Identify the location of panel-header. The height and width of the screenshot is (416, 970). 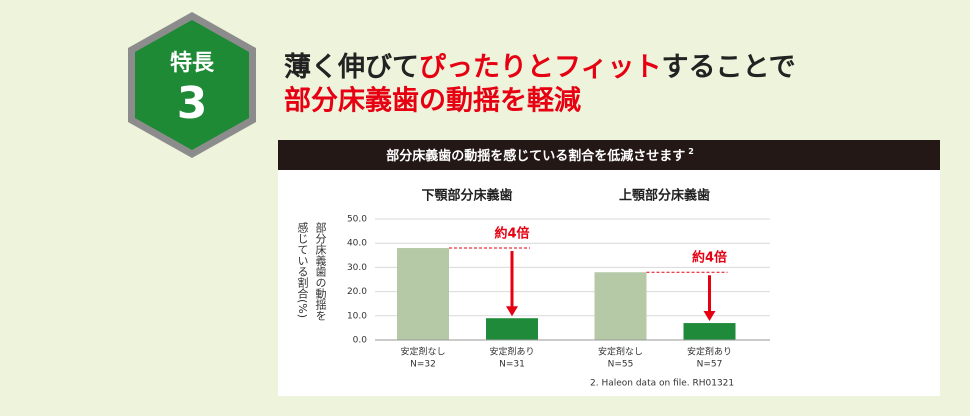
(609, 155).